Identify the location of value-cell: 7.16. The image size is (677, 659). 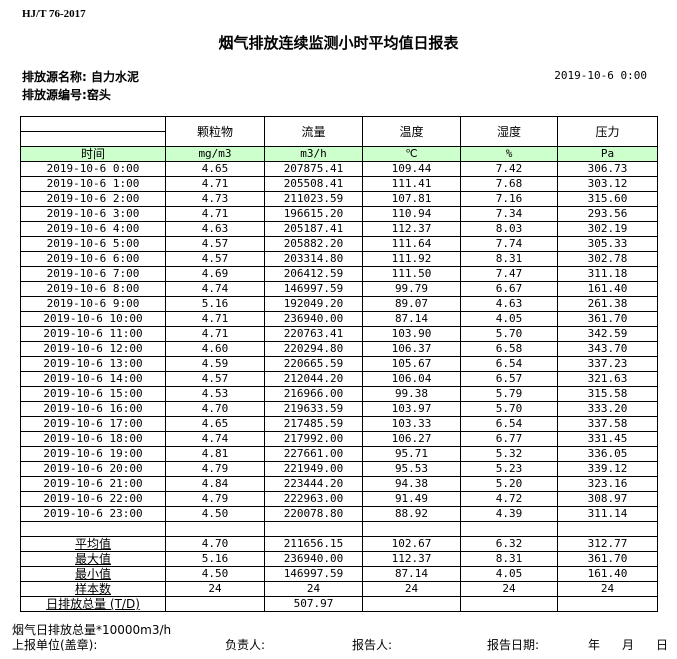
(509, 199).